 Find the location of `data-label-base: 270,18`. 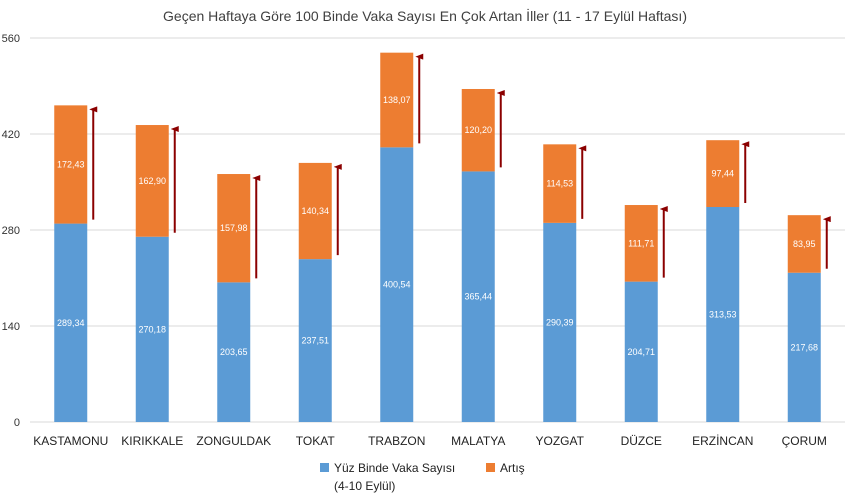

data-label-base: 270,18 is located at coordinates (152, 329).